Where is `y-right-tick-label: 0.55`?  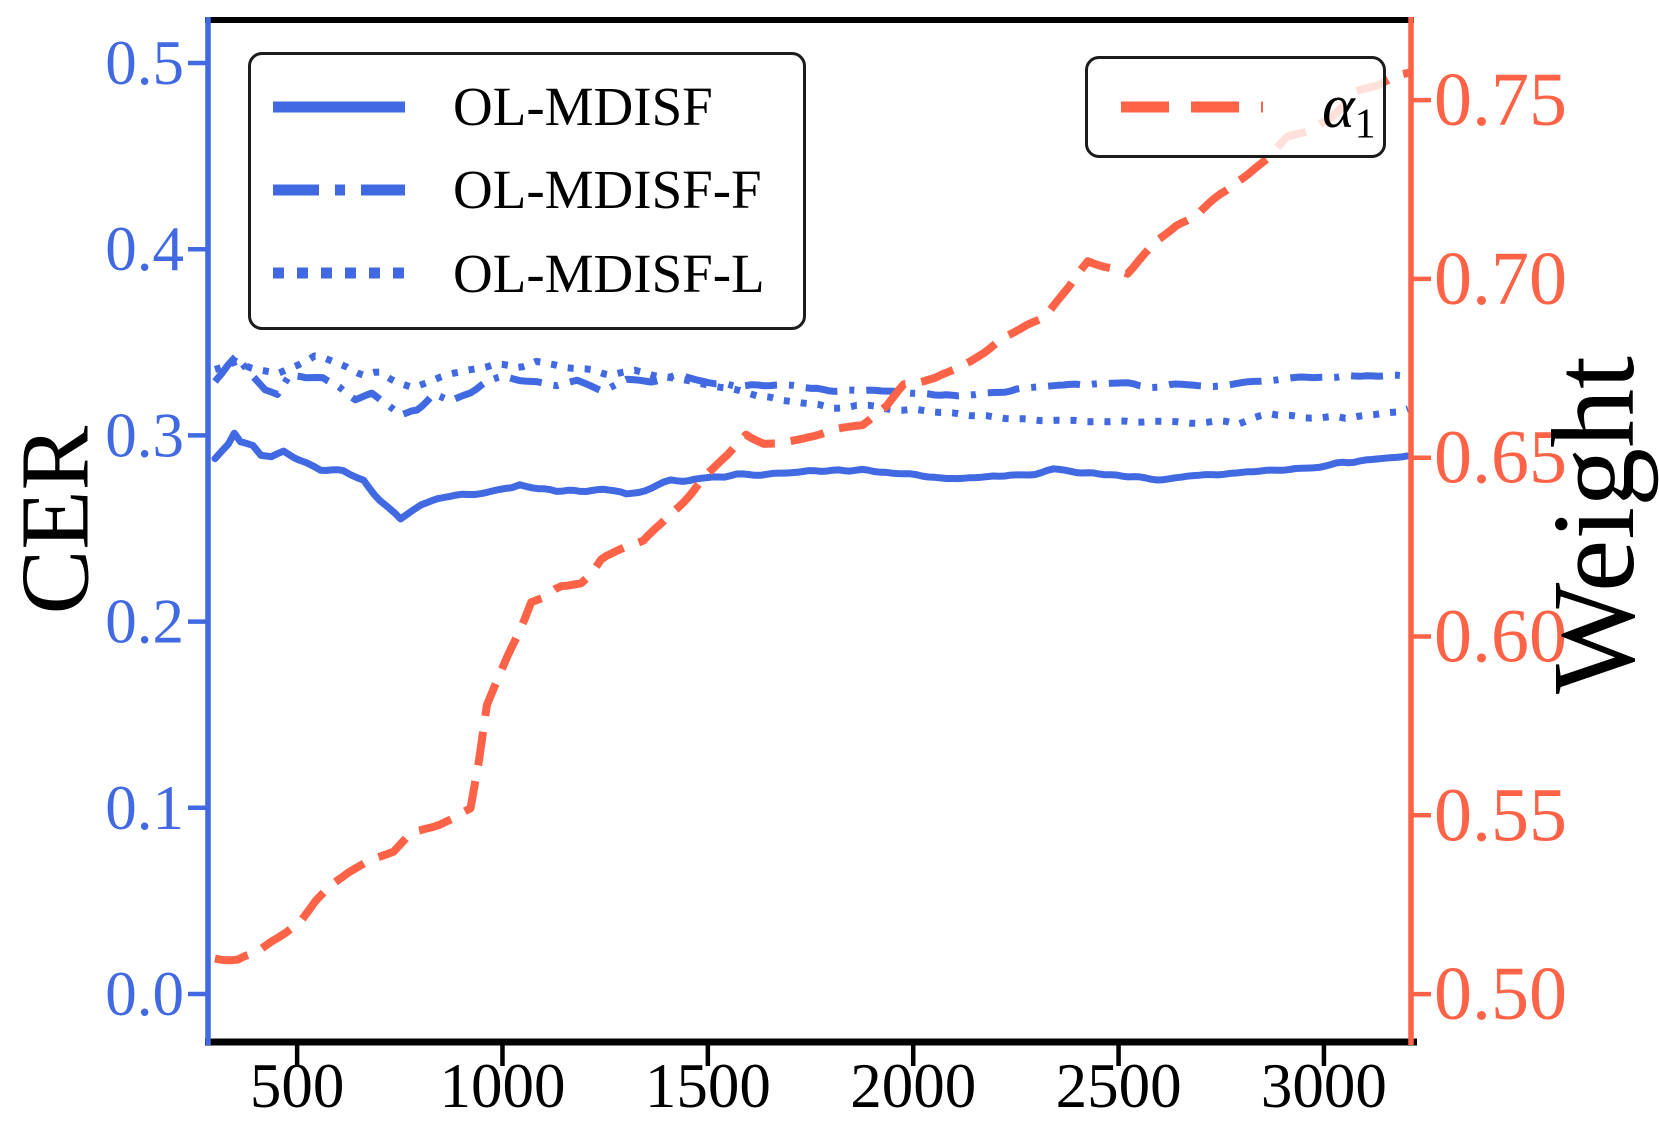
y-right-tick-label: 0.55 is located at coordinates (1500, 815).